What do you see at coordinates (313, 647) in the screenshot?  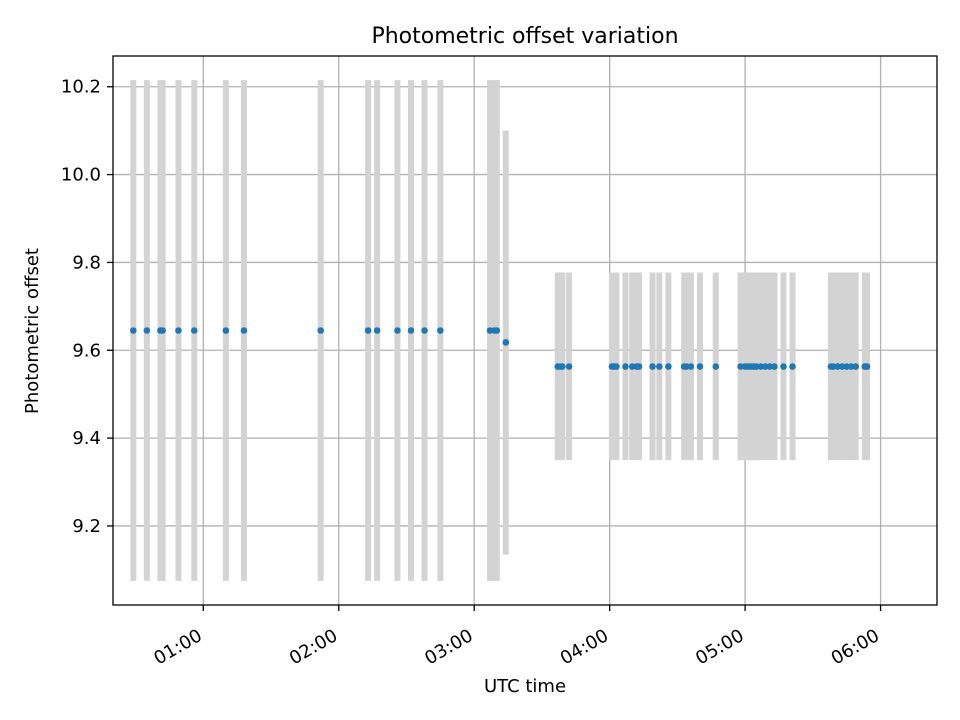 I see `x-tick-label: 02:00` at bounding box center [313, 647].